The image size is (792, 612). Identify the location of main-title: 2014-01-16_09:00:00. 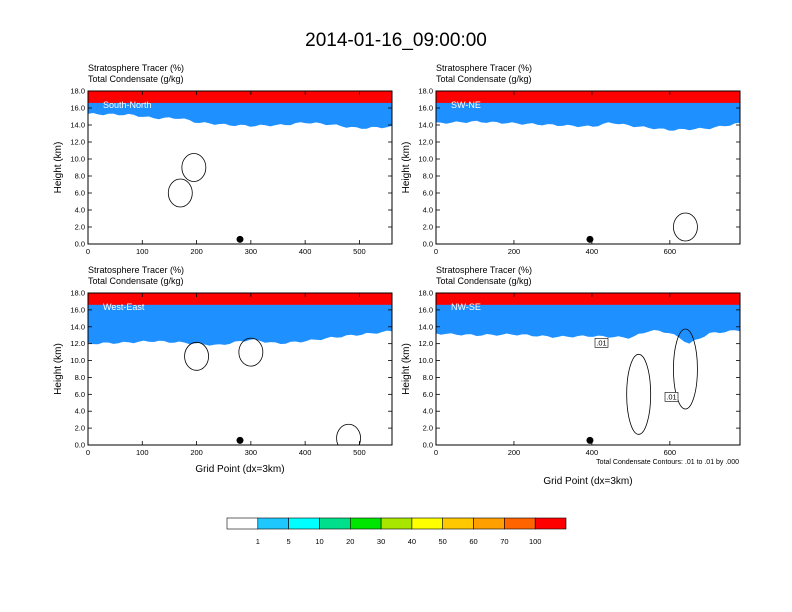
(396, 40).